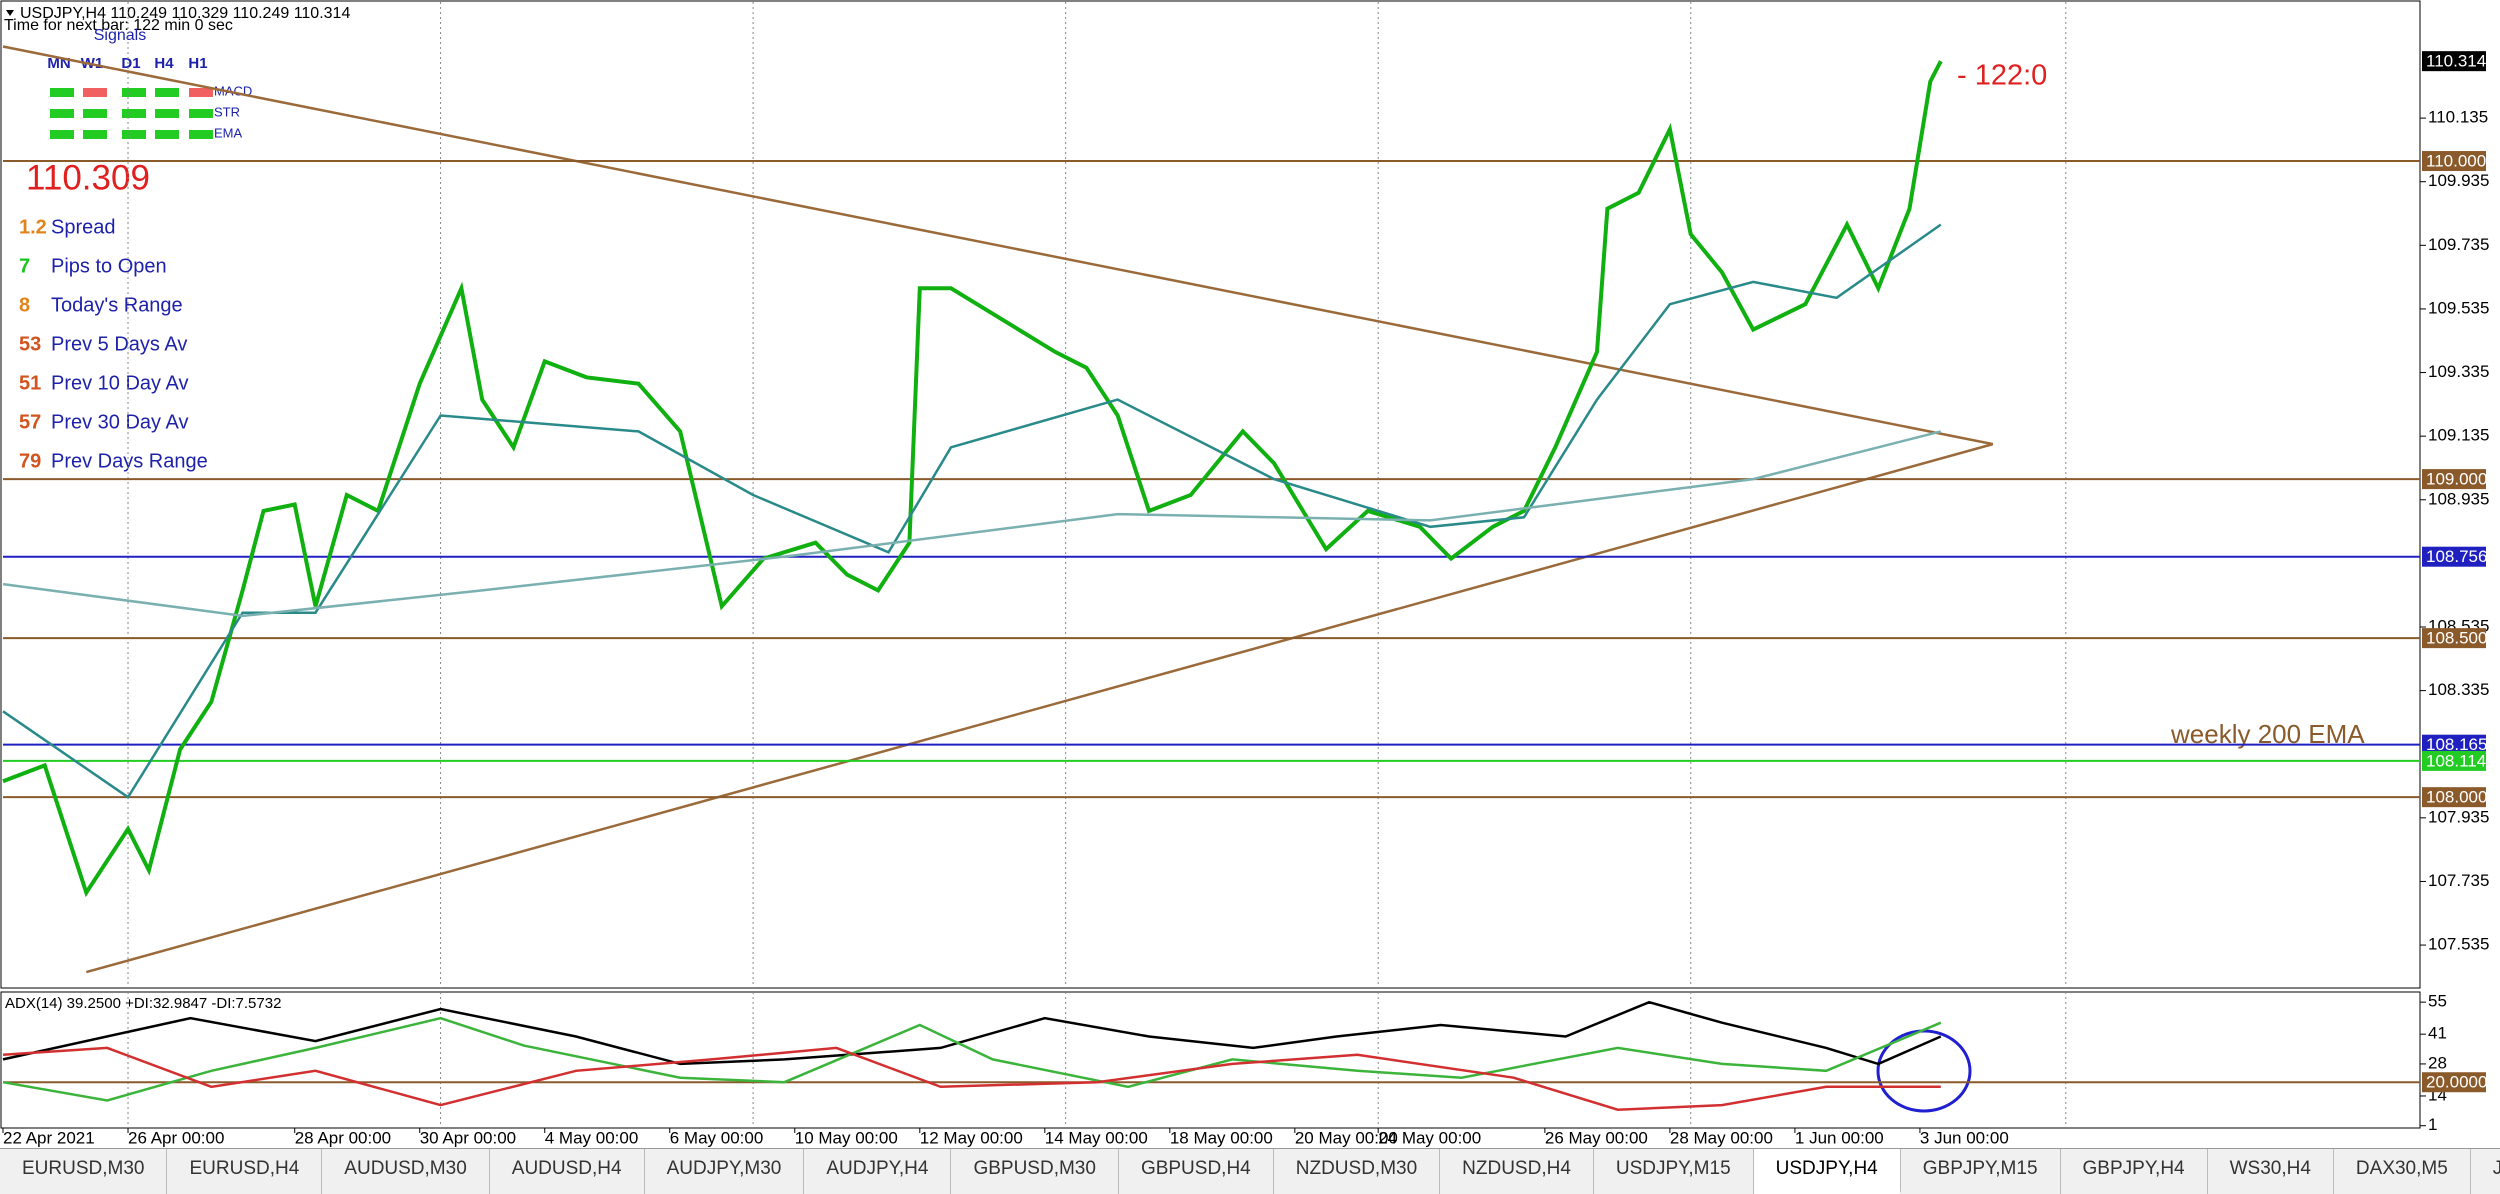 This screenshot has height=1194, width=2500. Describe the element at coordinates (33, 227) in the screenshot. I see `stat-value: 1.2` at that location.